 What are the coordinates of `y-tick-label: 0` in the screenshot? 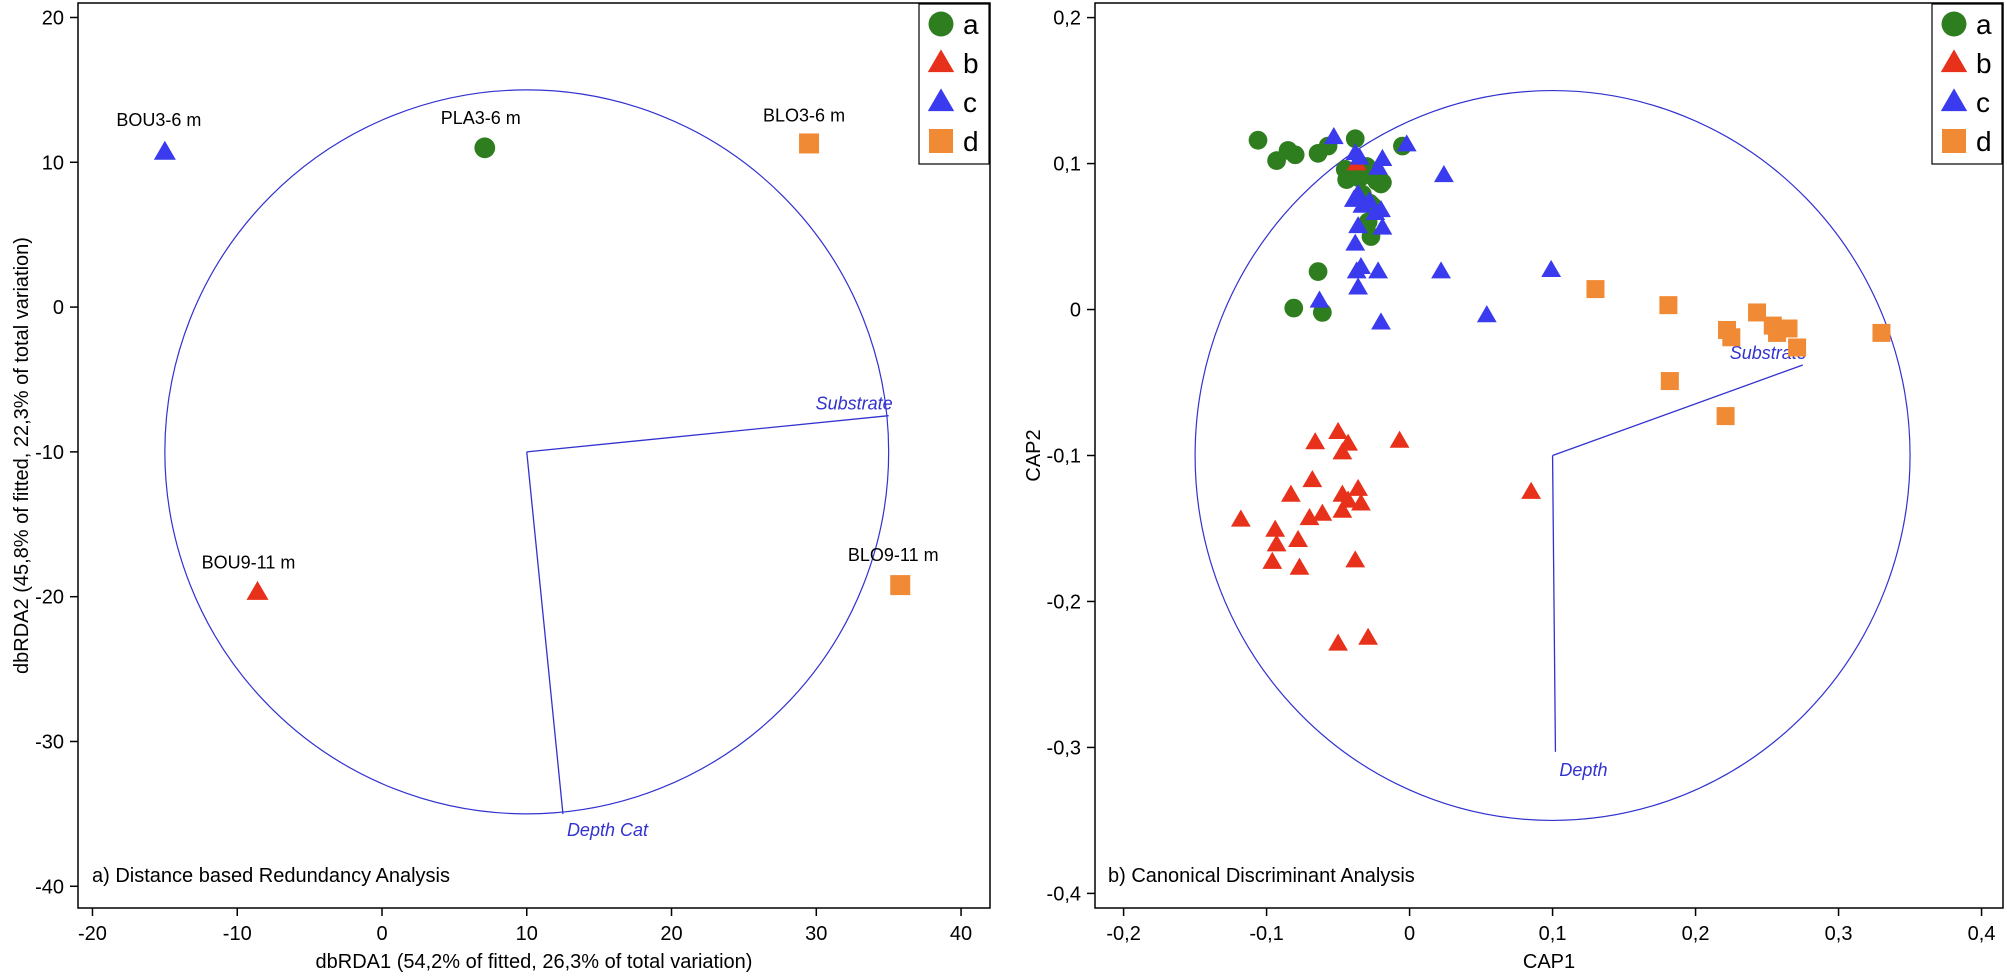 It's located at (58, 308).